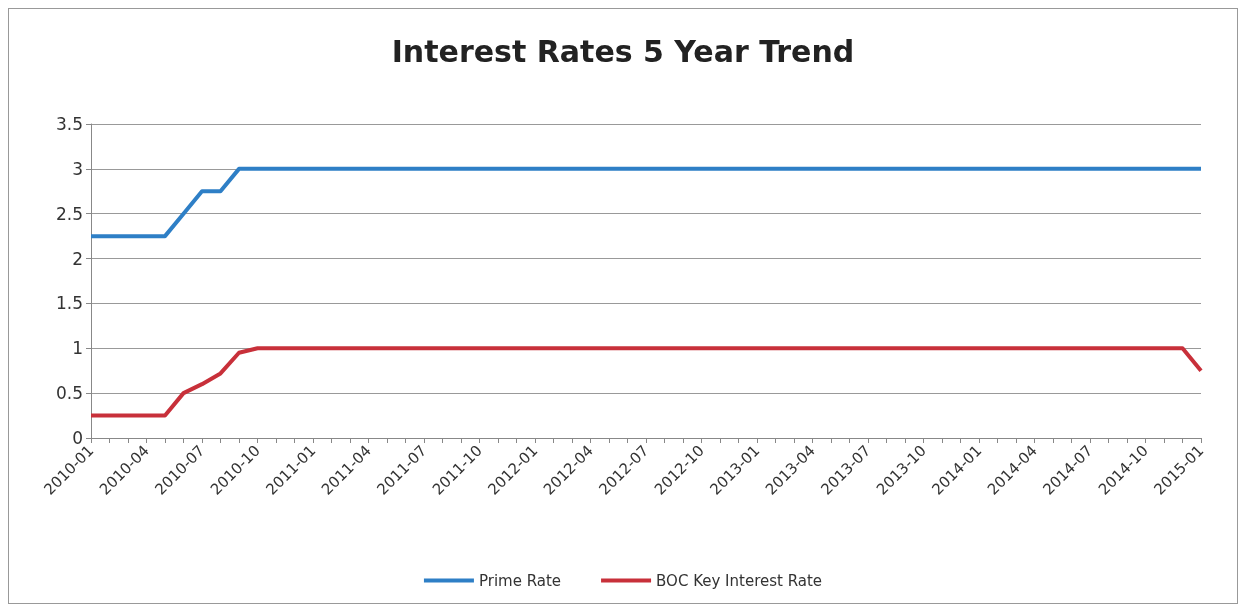 This screenshot has height=614, width=1250. What do you see at coordinates (77, 348) in the screenshot?
I see `y-tick-label: 1` at bounding box center [77, 348].